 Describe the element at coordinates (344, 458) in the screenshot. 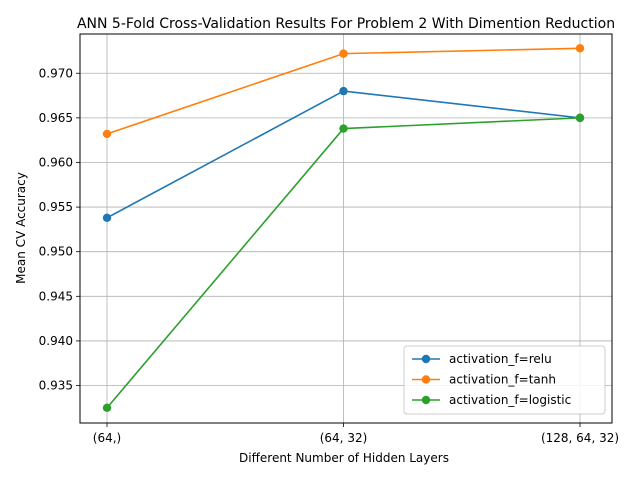

I see `x-axis-label: Different Number of Hidden Layers` at that location.